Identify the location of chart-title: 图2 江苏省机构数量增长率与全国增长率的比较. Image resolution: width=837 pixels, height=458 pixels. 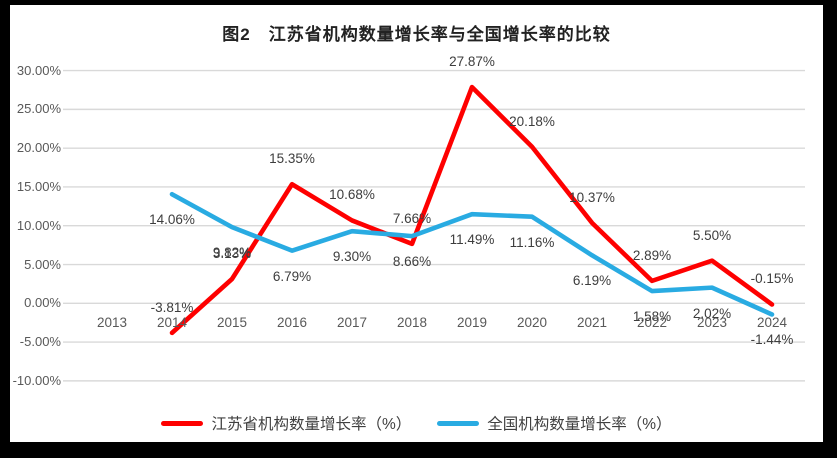
(416, 34).